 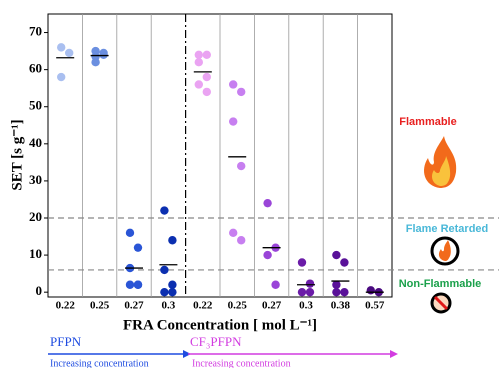 What do you see at coordinates (445, 251) in the screenshot?
I see `flame-retarded-icon` at bounding box center [445, 251].